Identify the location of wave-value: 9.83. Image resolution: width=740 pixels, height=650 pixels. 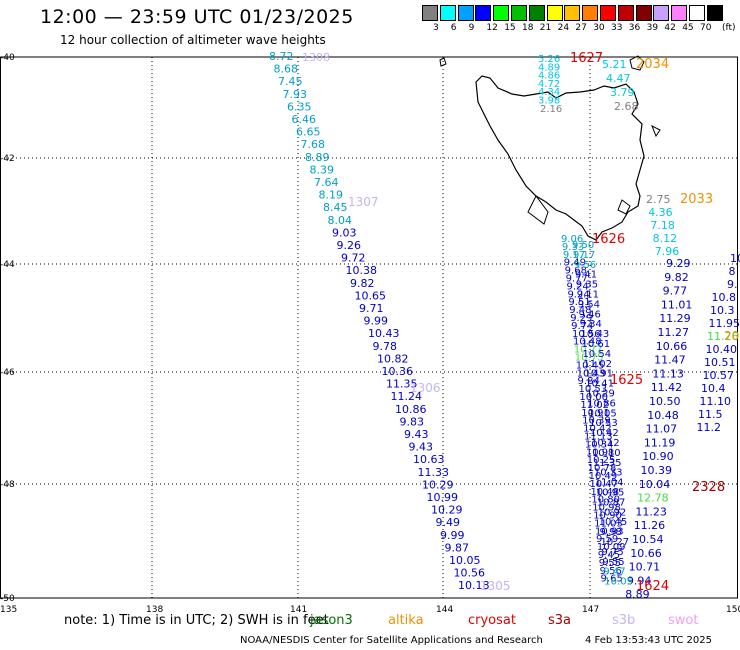
(412, 421).